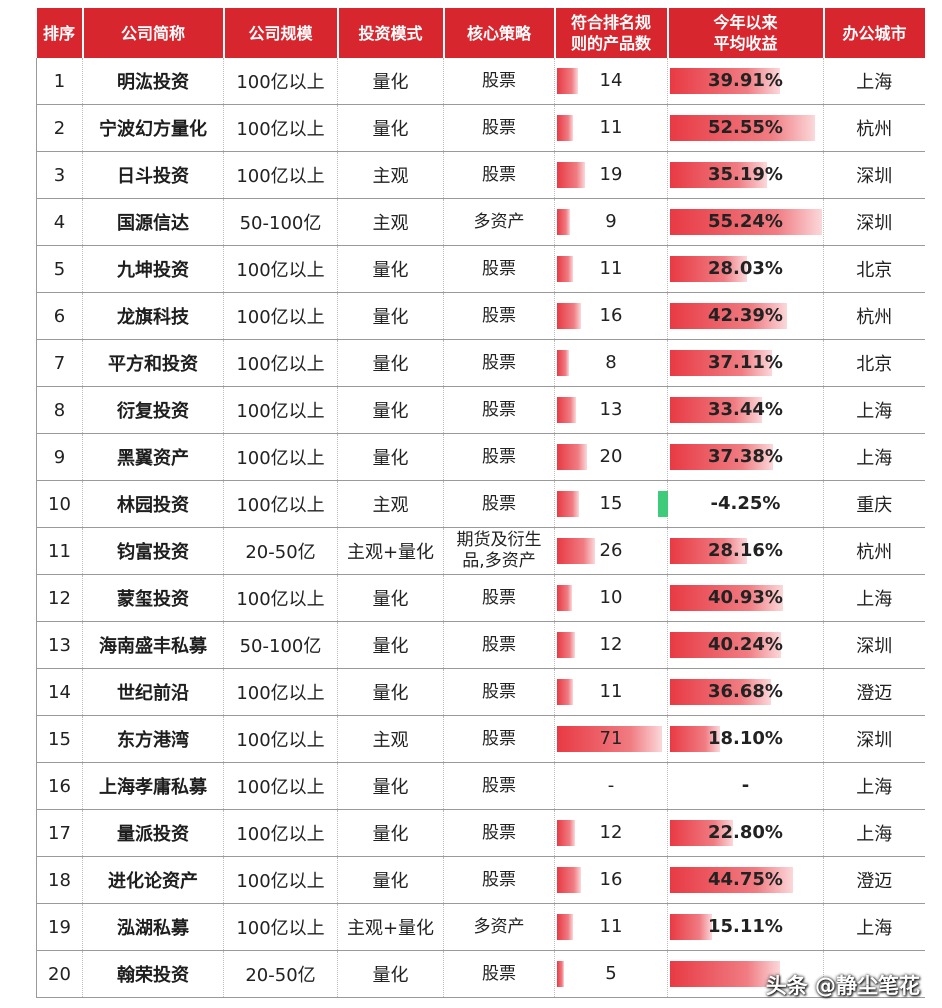  What do you see at coordinates (59, 927) in the screenshot?
I see `rank-cell: 19` at bounding box center [59, 927].